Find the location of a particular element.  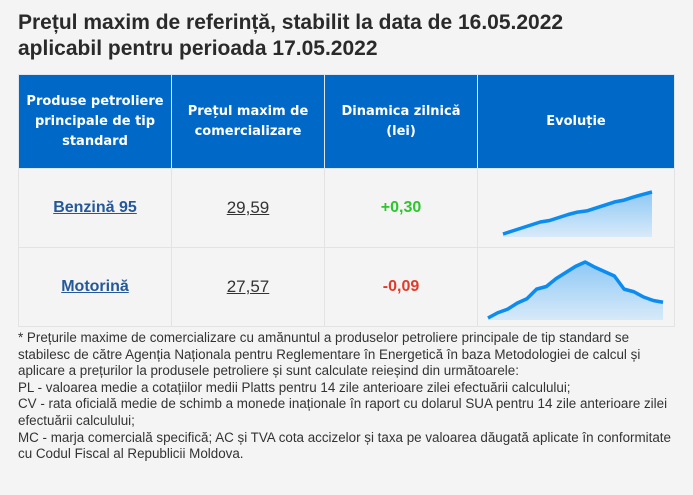

sparkline-area is located at coordinates (575, 291).